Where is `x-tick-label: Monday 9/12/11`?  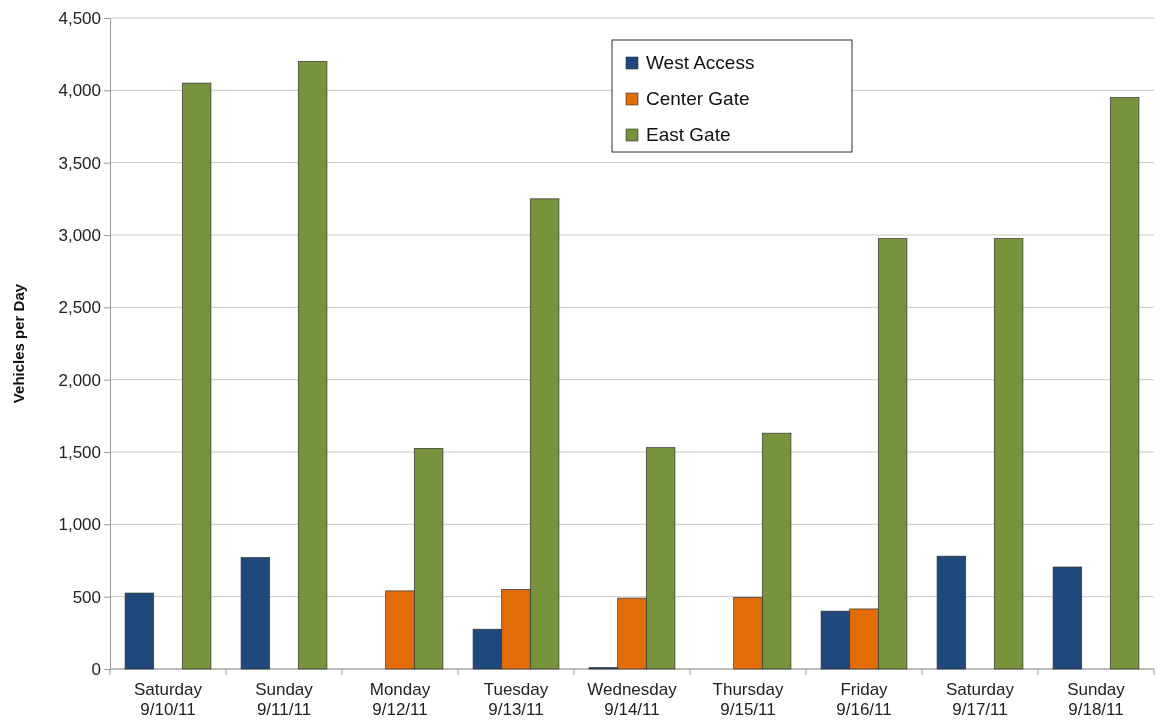 x-tick-label: Monday 9/12/11 is located at coordinates (400, 699).